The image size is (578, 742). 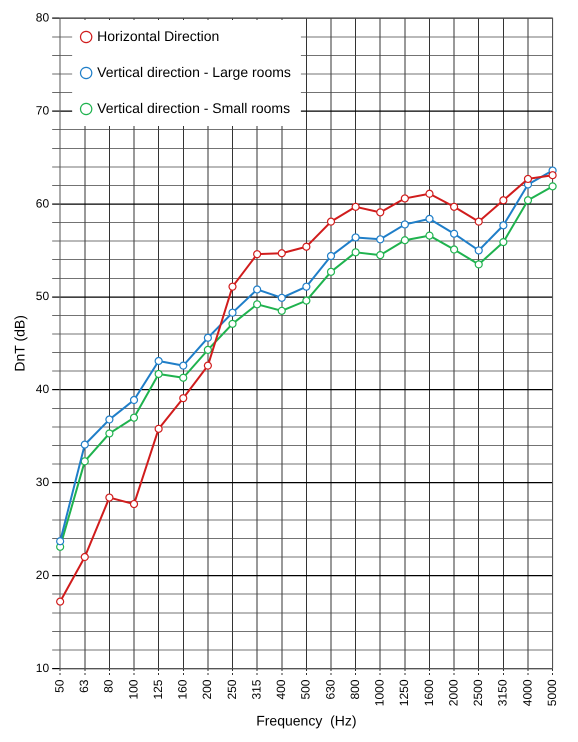 I want to click on x-tick-label: 500, so click(x=305, y=689).